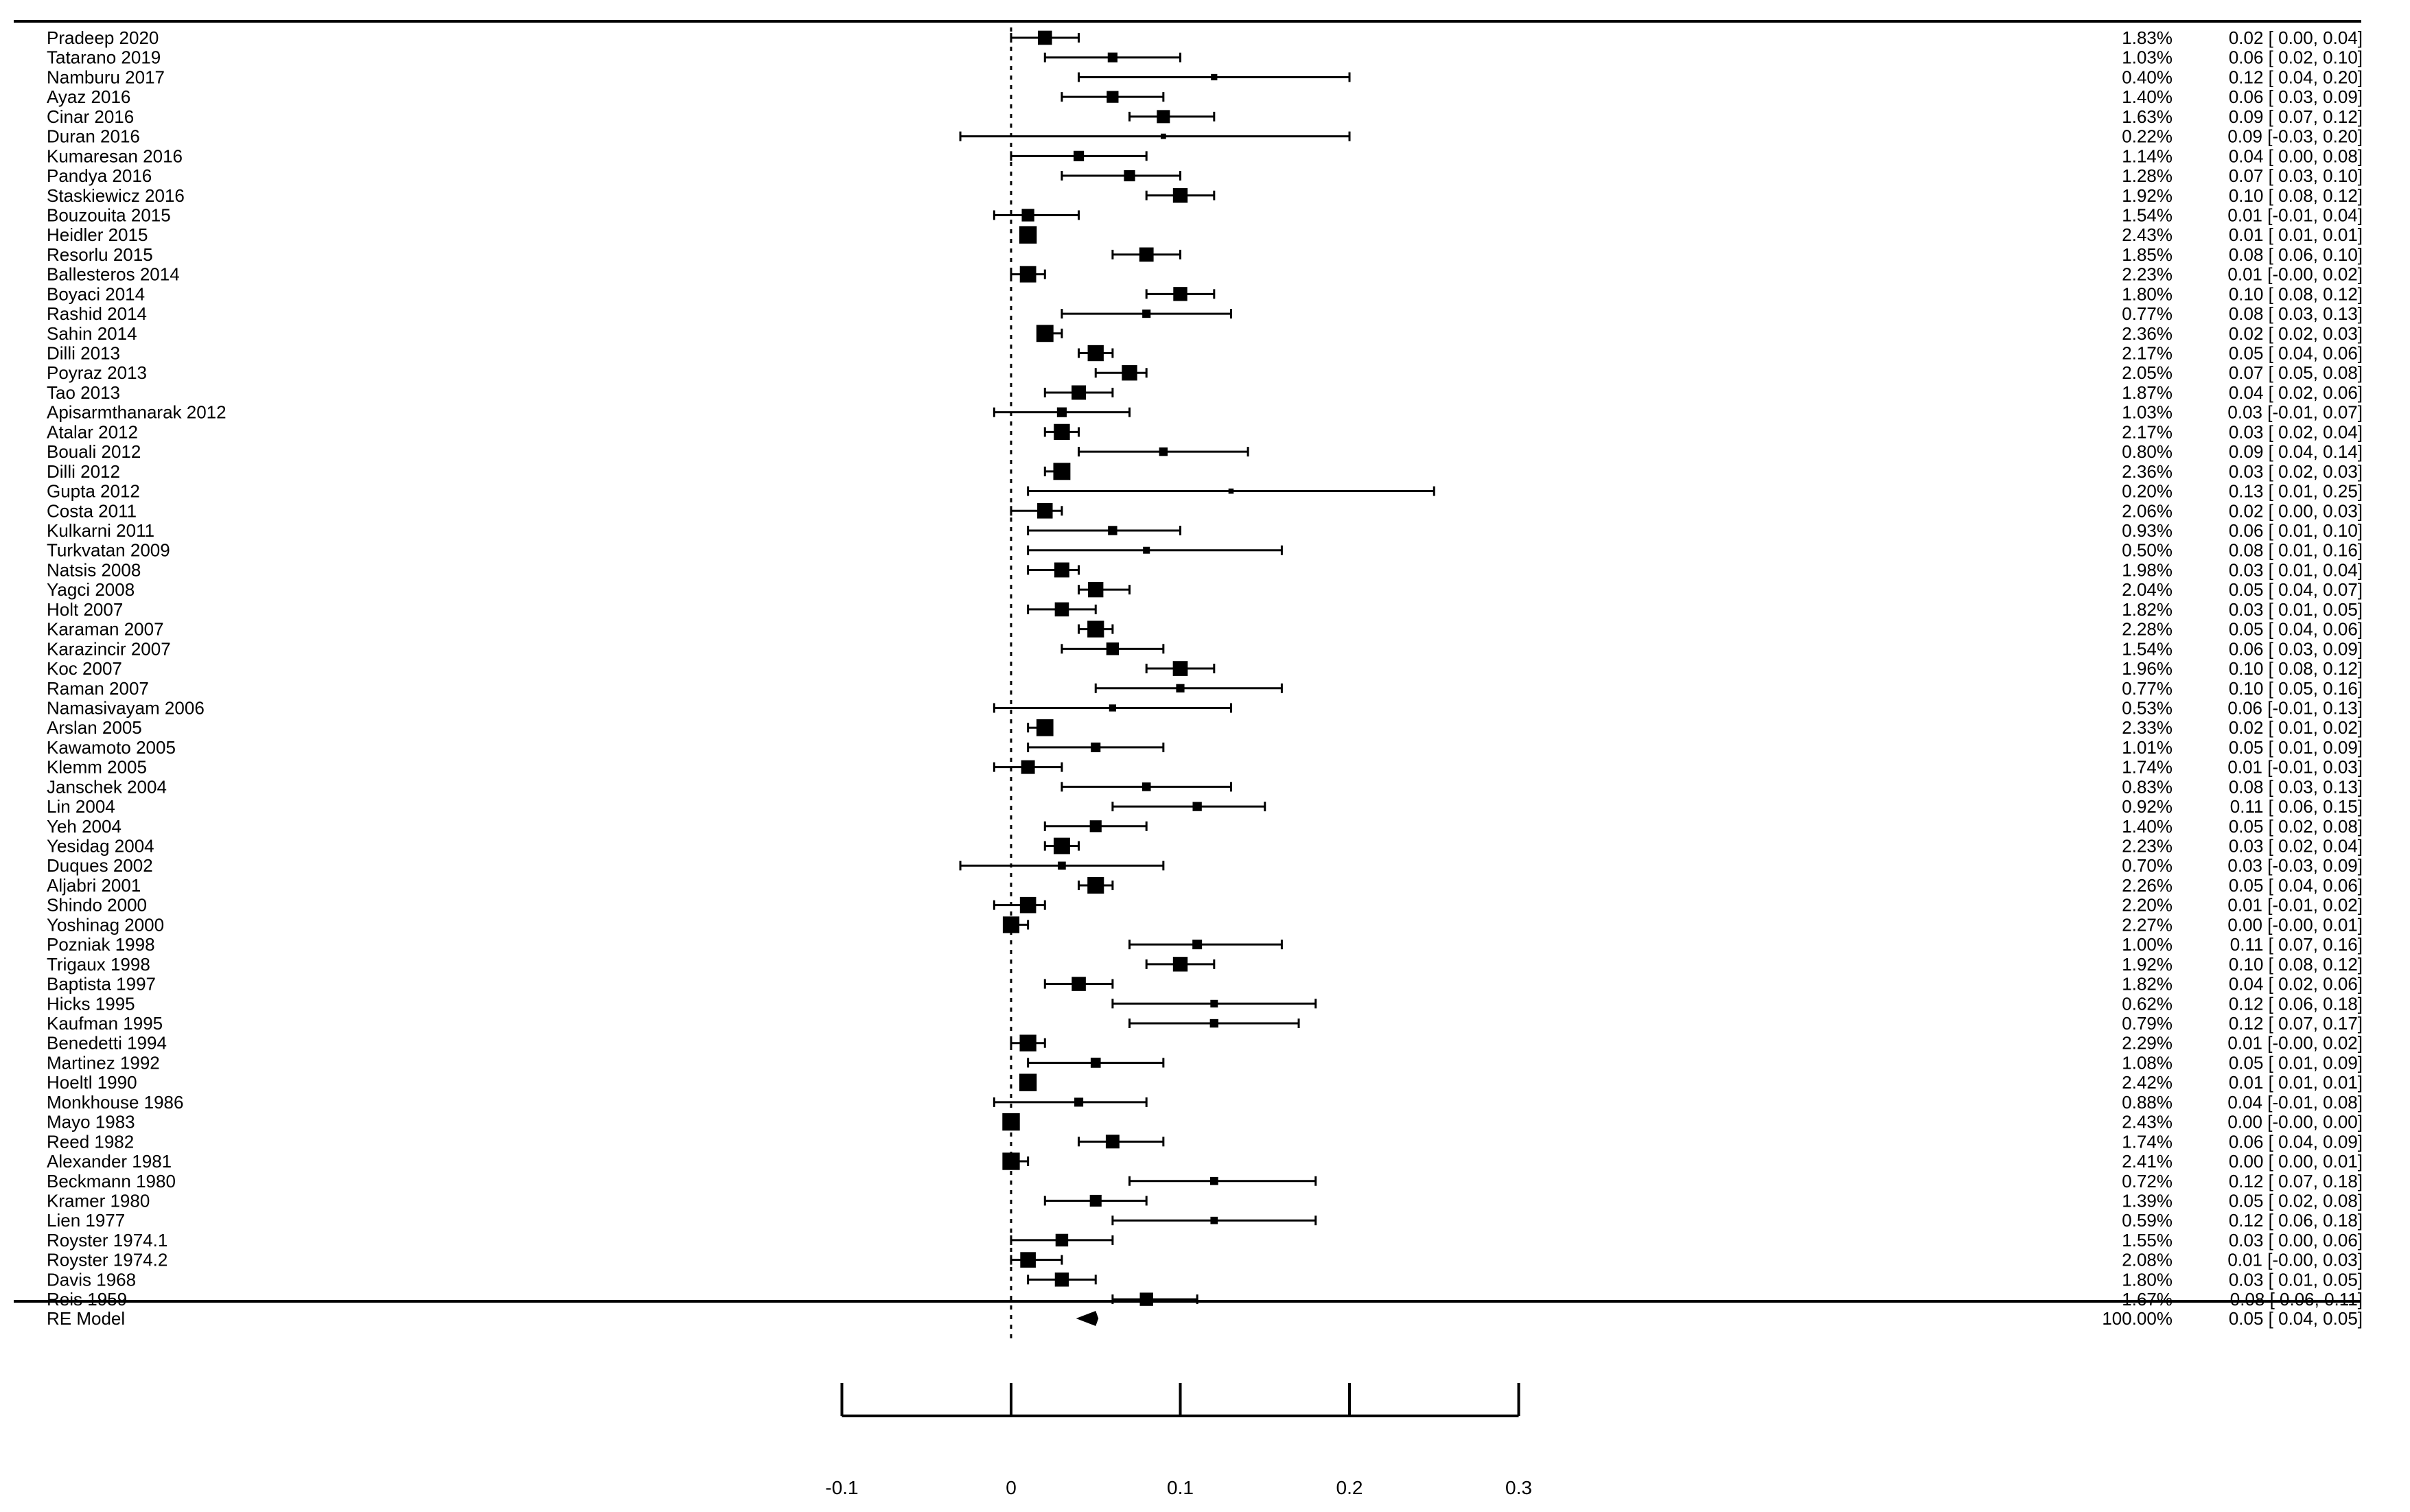 The height and width of the screenshot is (1512, 2410). What do you see at coordinates (841, 1487) in the screenshot?
I see `x-tick-label: -0.1` at bounding box center [841, 1487].